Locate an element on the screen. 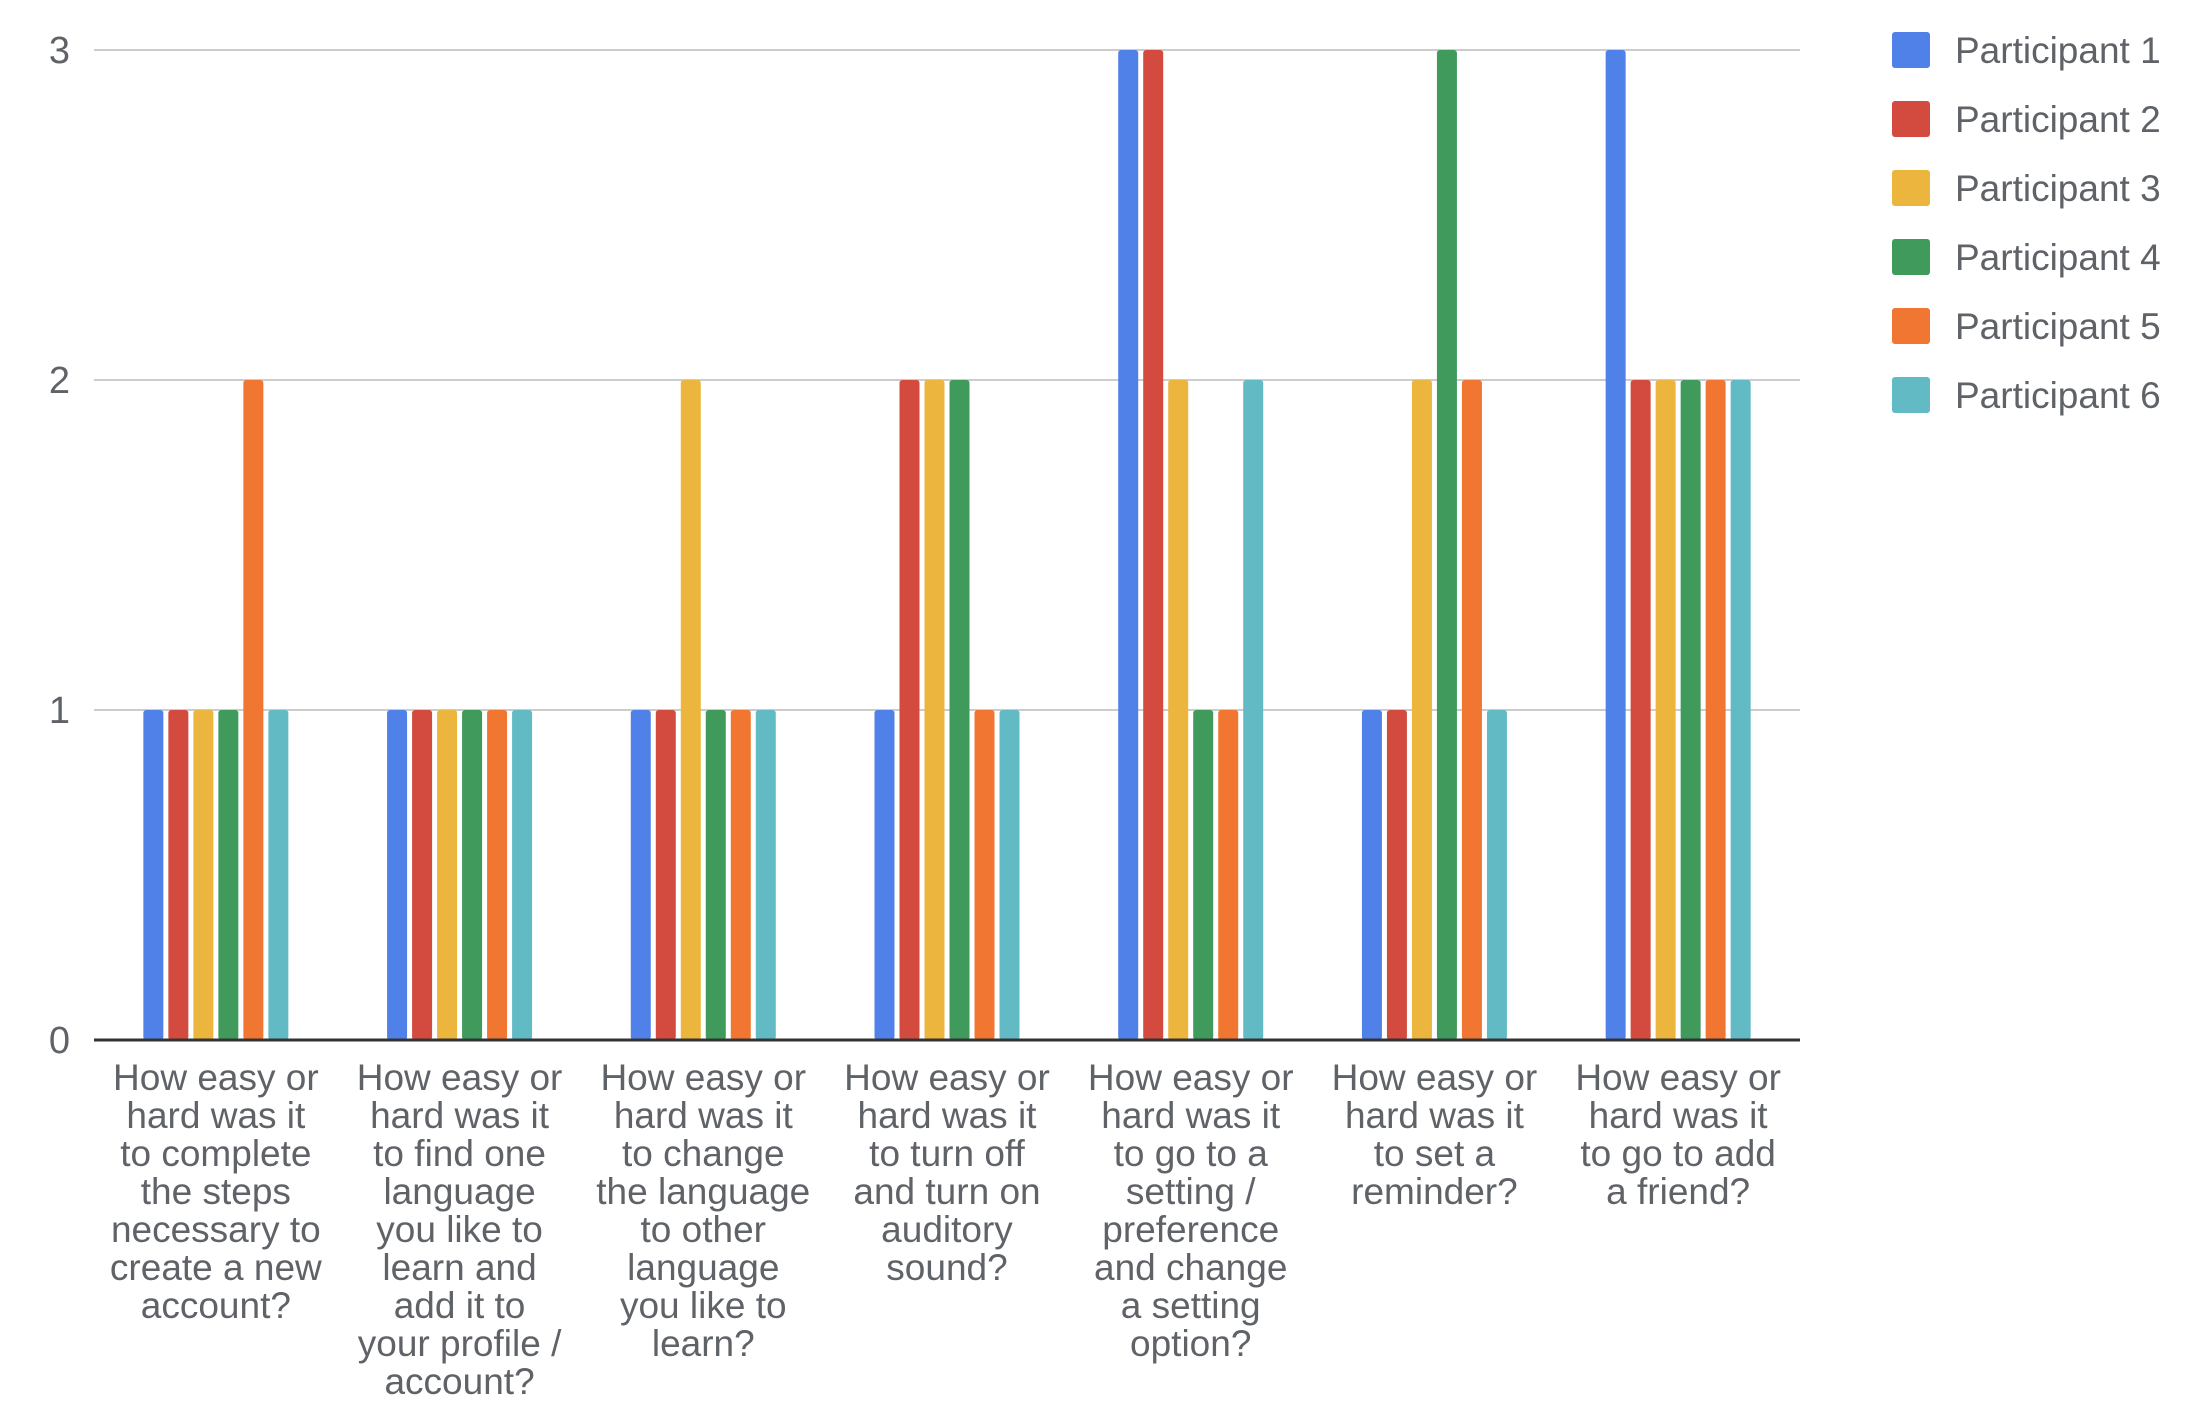 Image resolution: width=2188 pixels, height=1410 pixels. x-category-label-line: to change is located at coordinates (703, 1153).